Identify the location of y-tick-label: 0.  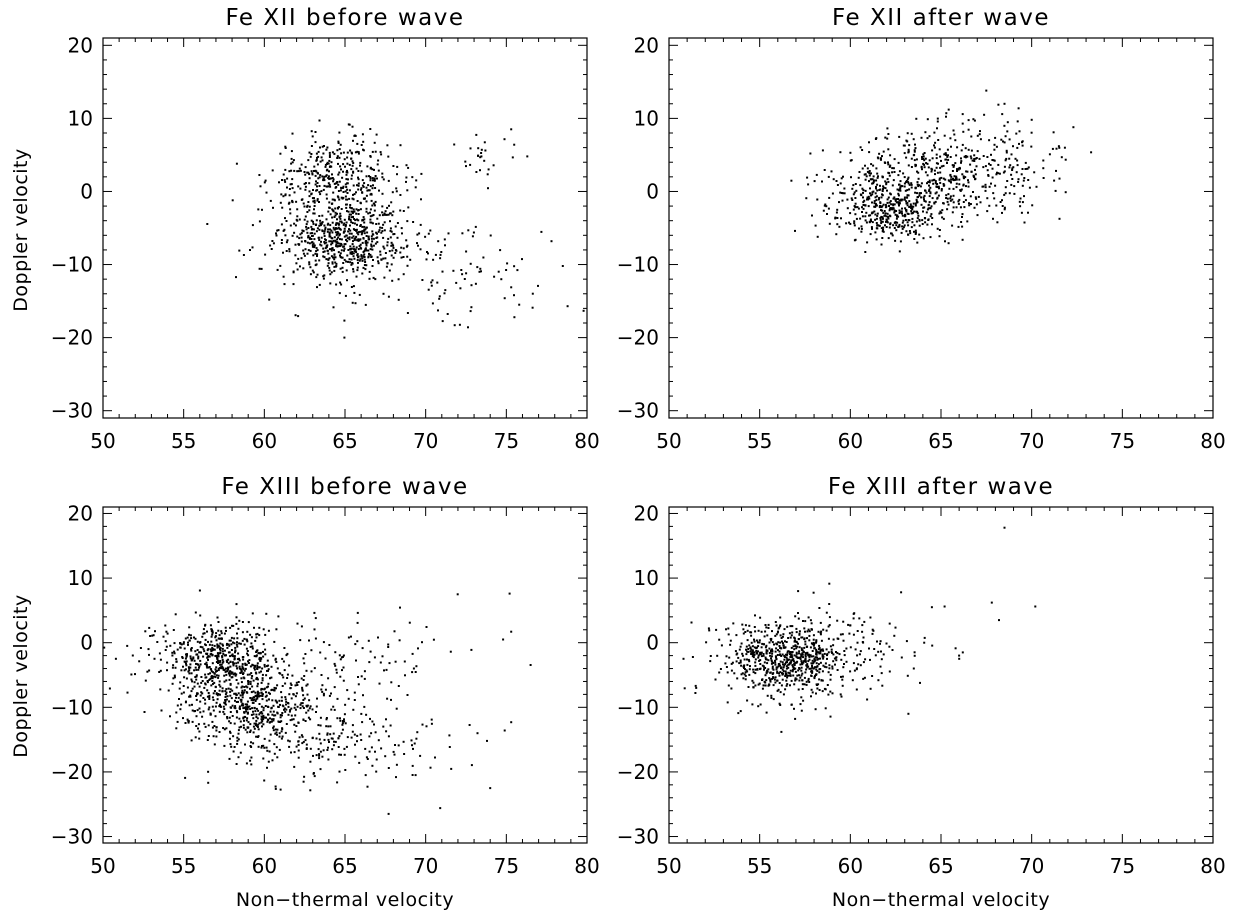
(652, 191).